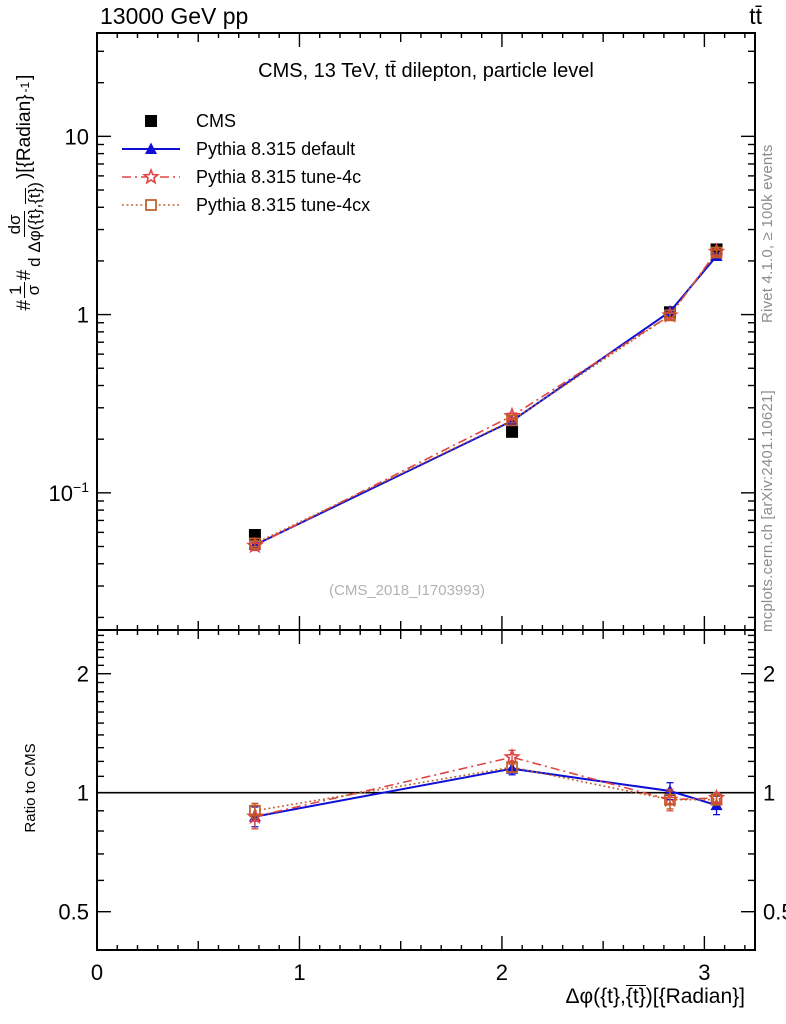 This screenshot has width=786, height=1024. What do you see at coordinates (695, 996) in the screenshot?
I see `x-axis-title-part: )[{Radian}]` at bounding box center [695, 996].